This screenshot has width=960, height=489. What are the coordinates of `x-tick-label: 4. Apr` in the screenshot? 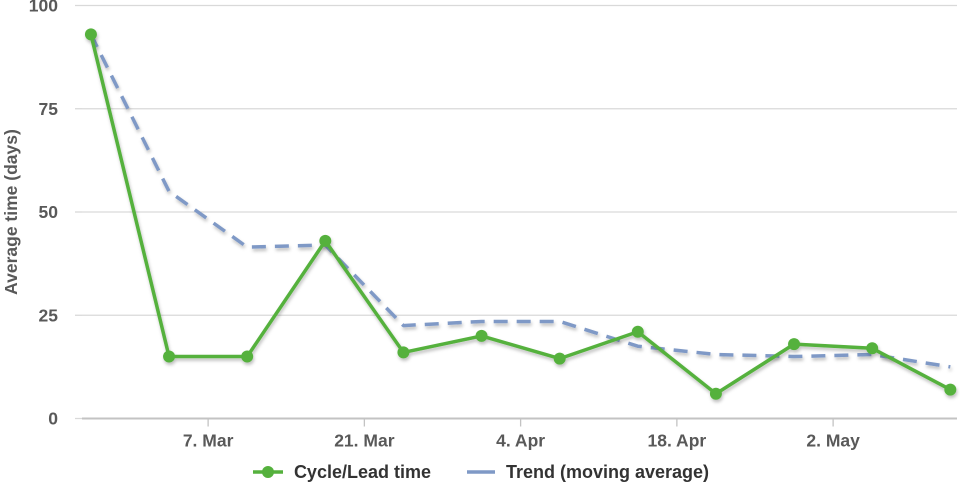 It's located at (520, 441).